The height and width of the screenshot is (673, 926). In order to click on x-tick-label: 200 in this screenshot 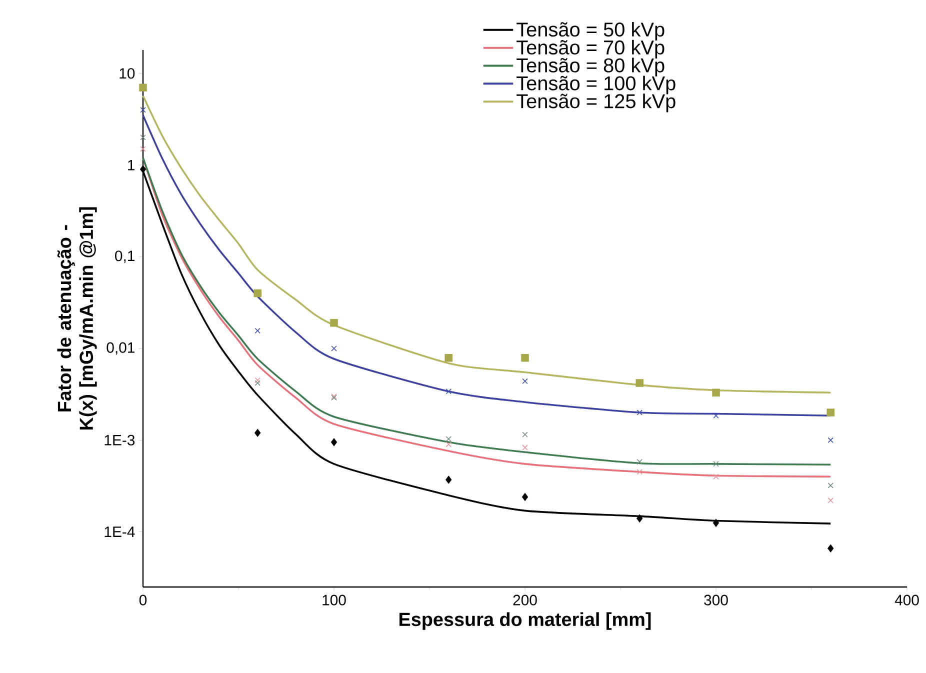, I will do `click(525, 600)`.